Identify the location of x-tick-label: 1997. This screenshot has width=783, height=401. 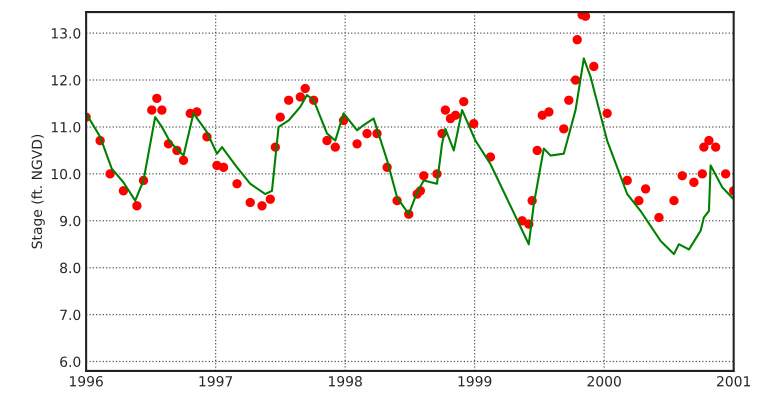
(215, 381).